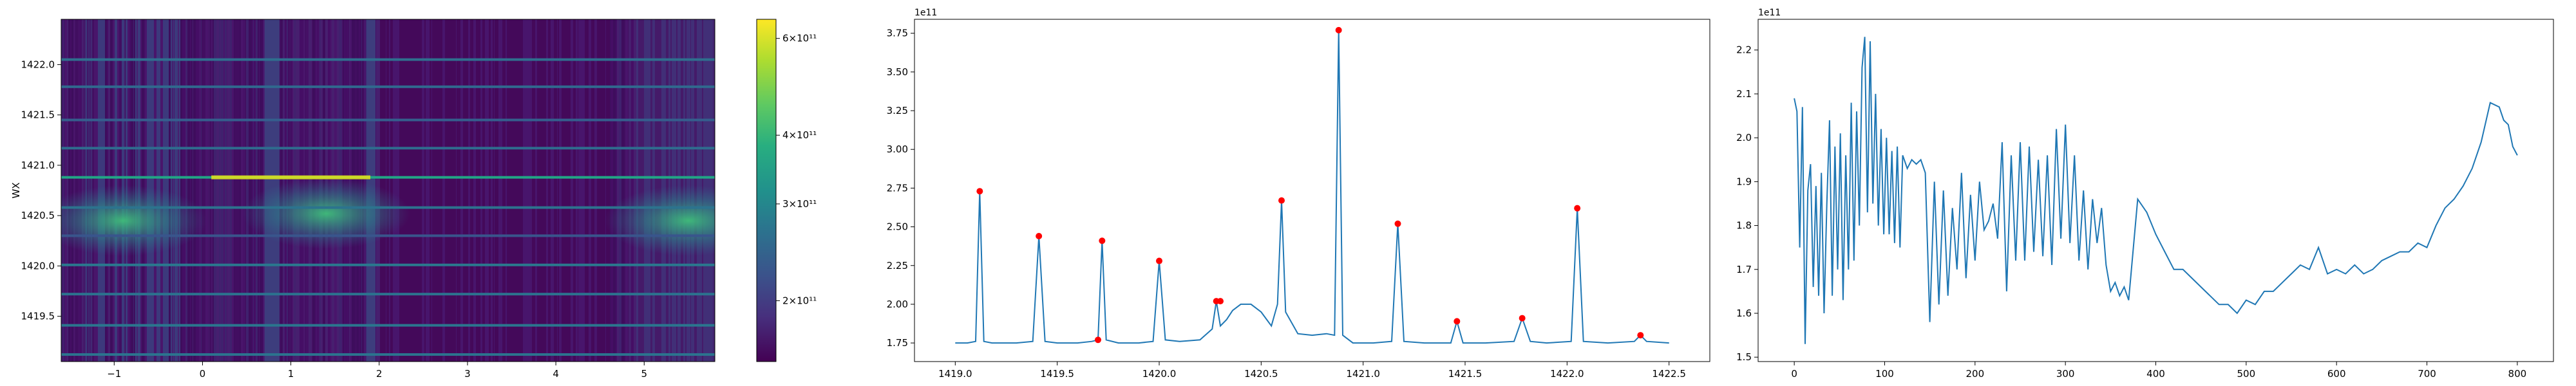 The image size is (2576, 386). What do you see at coordinates (38, 215) in the screenshot?
I see `heatmap-y-tick-label: 1420.5` at bounding box center [38, 215].